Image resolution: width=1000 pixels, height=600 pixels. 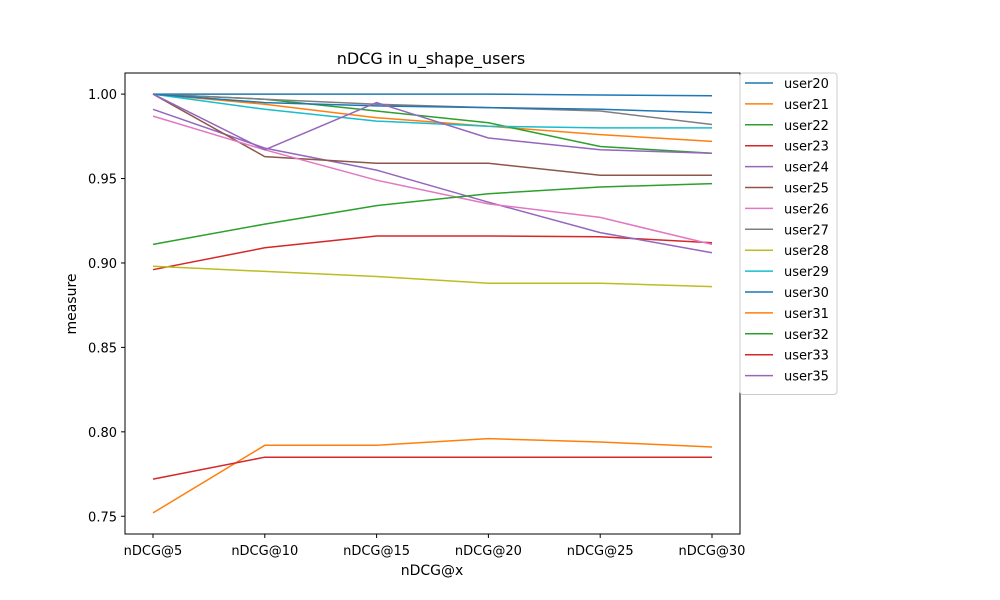 I want to click on series-line-user25, so click(x=432, y=134).